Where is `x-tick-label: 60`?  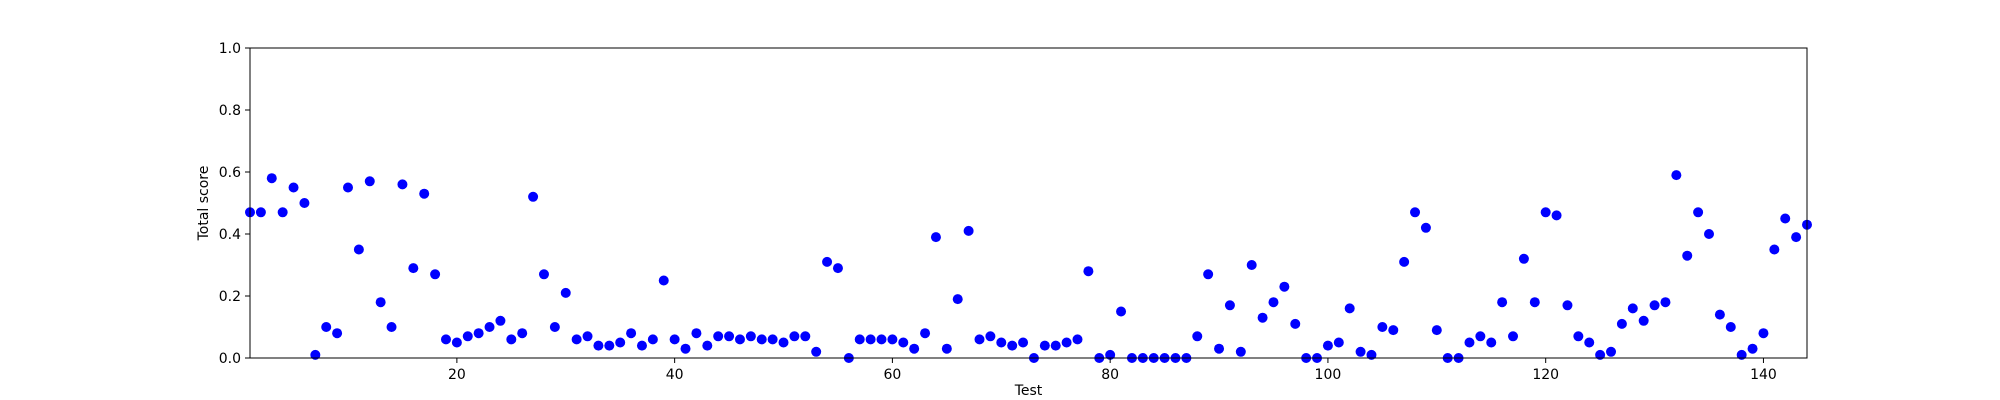
x-tick-label: 60 is located at coordinates (892, 375).